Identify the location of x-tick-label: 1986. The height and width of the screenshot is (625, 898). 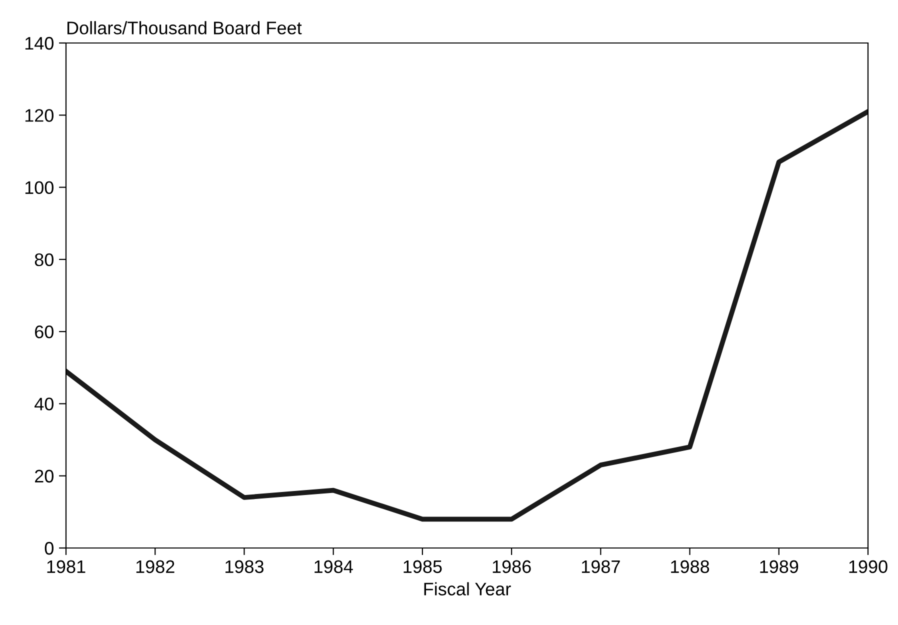
(511, 567).